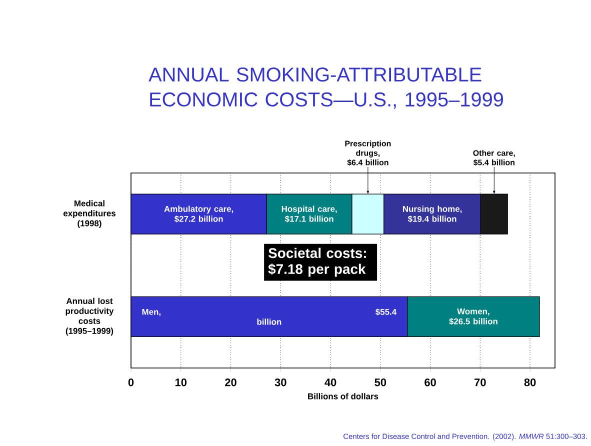 This screenshot has width=591, height=446. Describe the element at coordinates (432, 214) in the screenshot. I see `data-label: Nursing home, $19.4 billion` at that location.